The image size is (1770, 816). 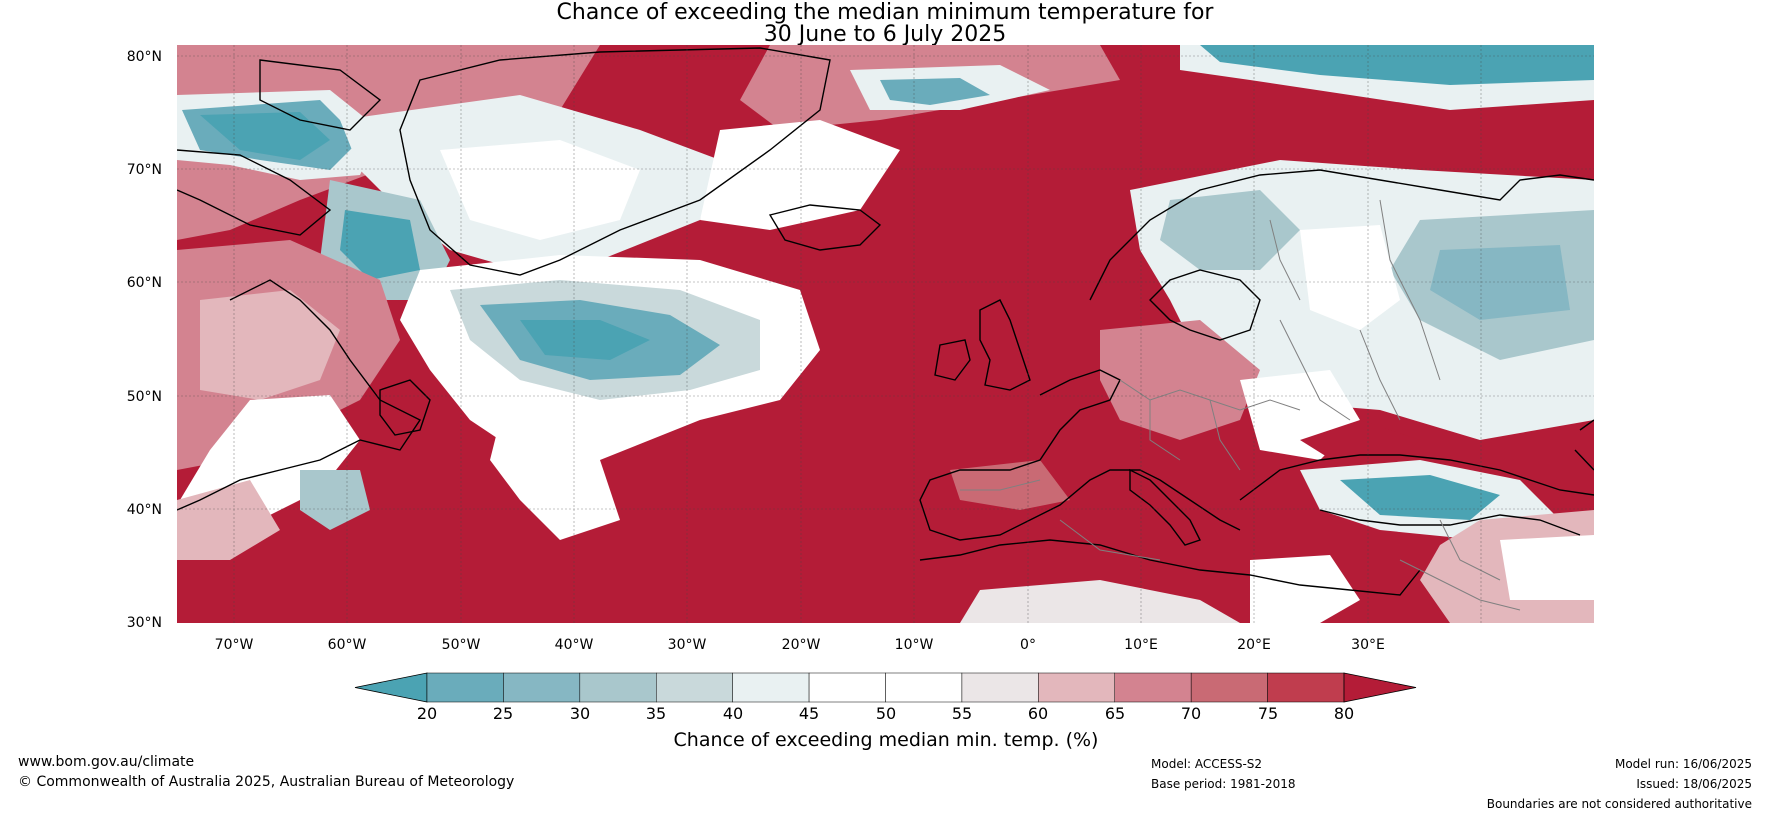 What do you see at coordinates (1141, 645) in the screenshot?
I see `lon-label: 10°E` at bounding box center [1141, 645].